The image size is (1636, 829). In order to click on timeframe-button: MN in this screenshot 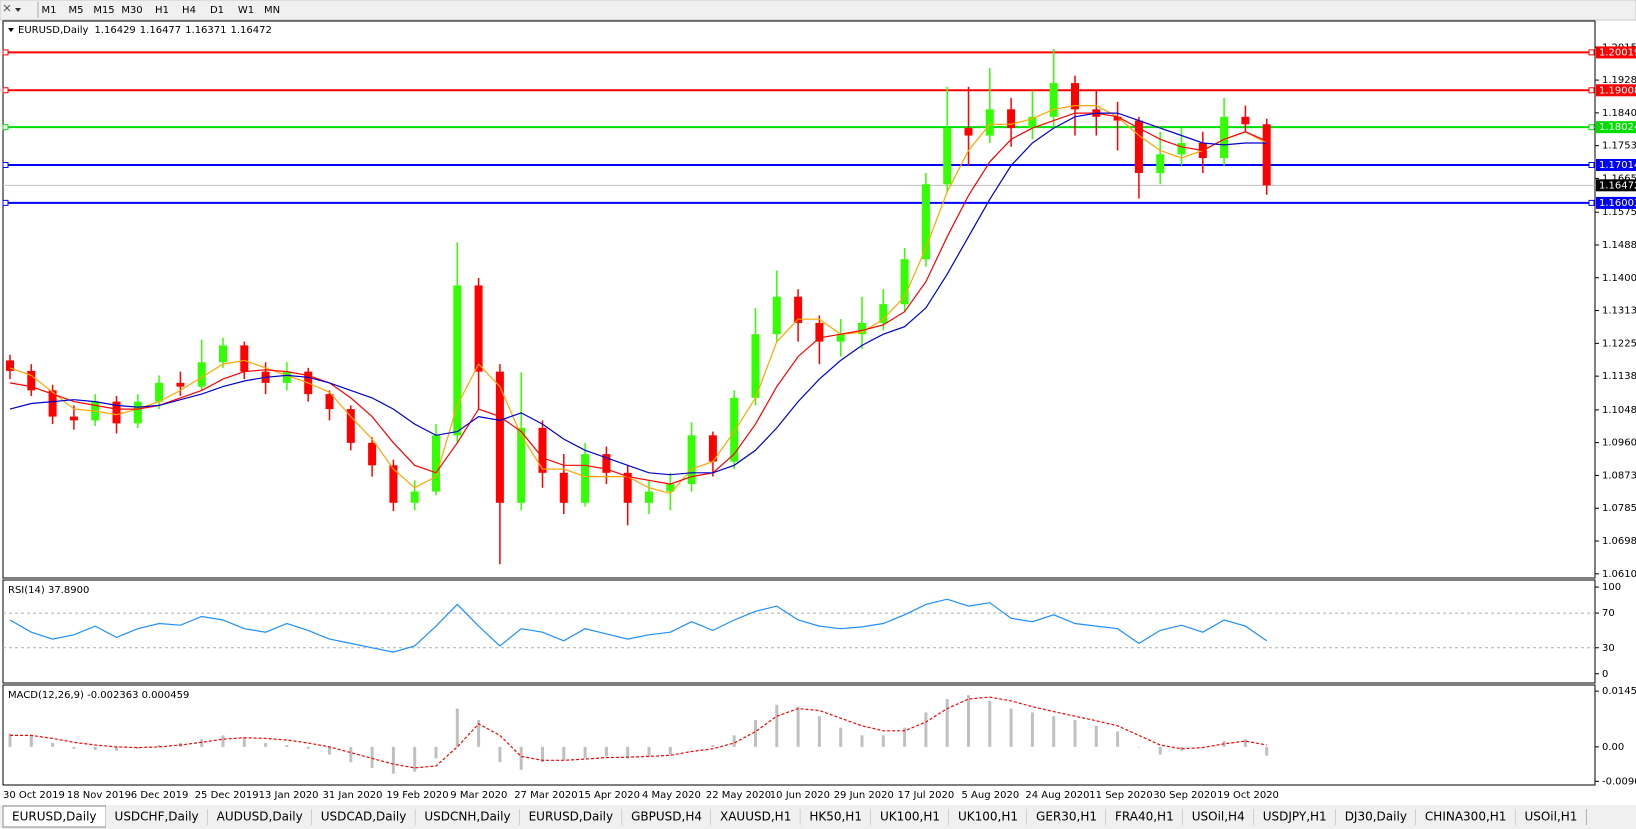, I will do `click(272, 10)`.